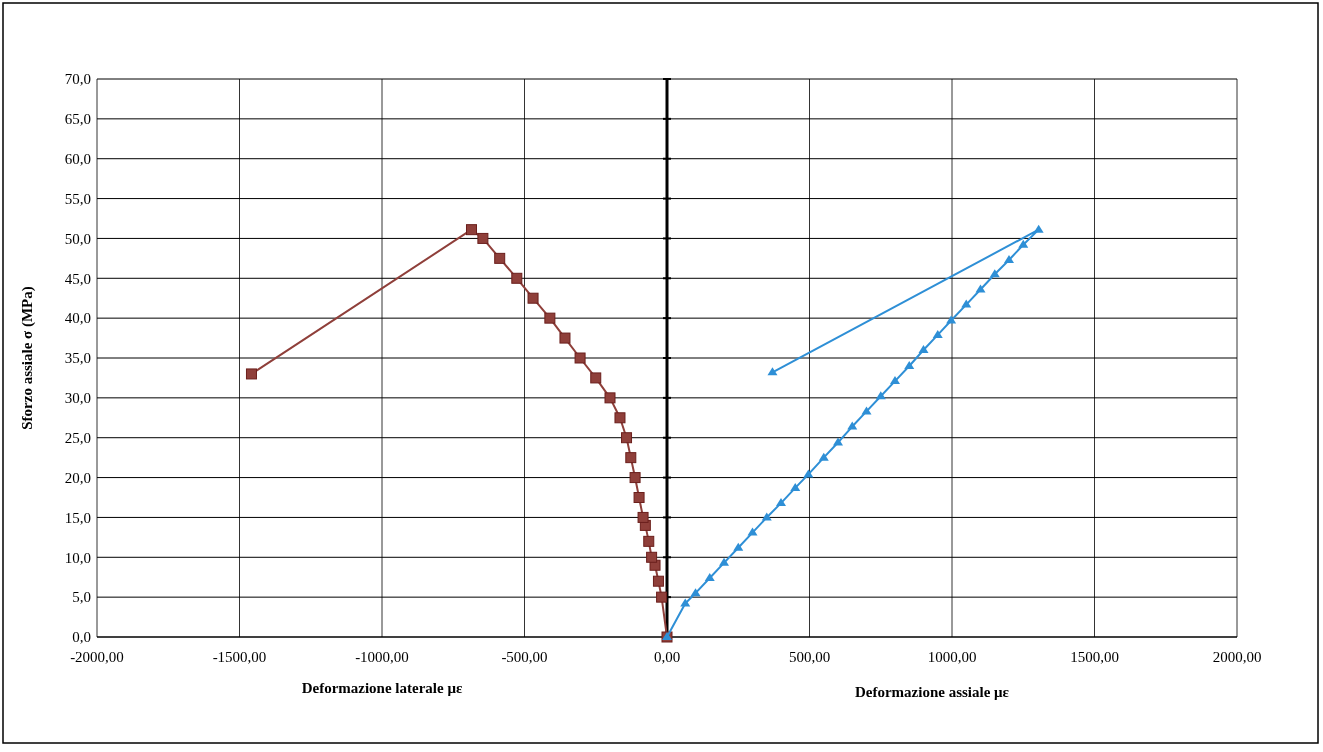  I want to click on x-tick-label: 1500,00, so click(1094, 657).